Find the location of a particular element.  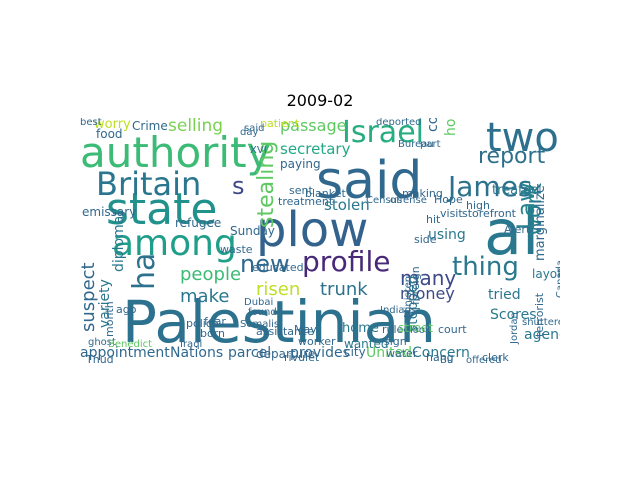

word-concern: Concern is located at coordinates (441, 353).